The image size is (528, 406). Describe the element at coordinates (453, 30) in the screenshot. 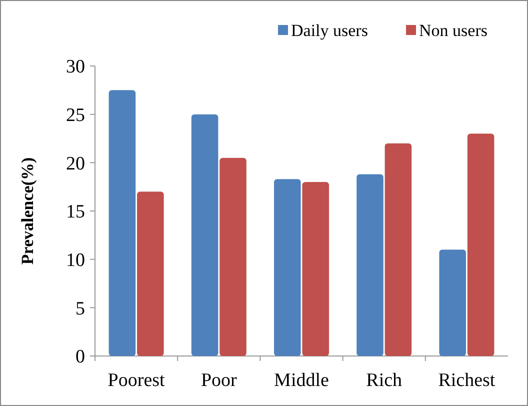

I see `legend-label: Non users` at that location.